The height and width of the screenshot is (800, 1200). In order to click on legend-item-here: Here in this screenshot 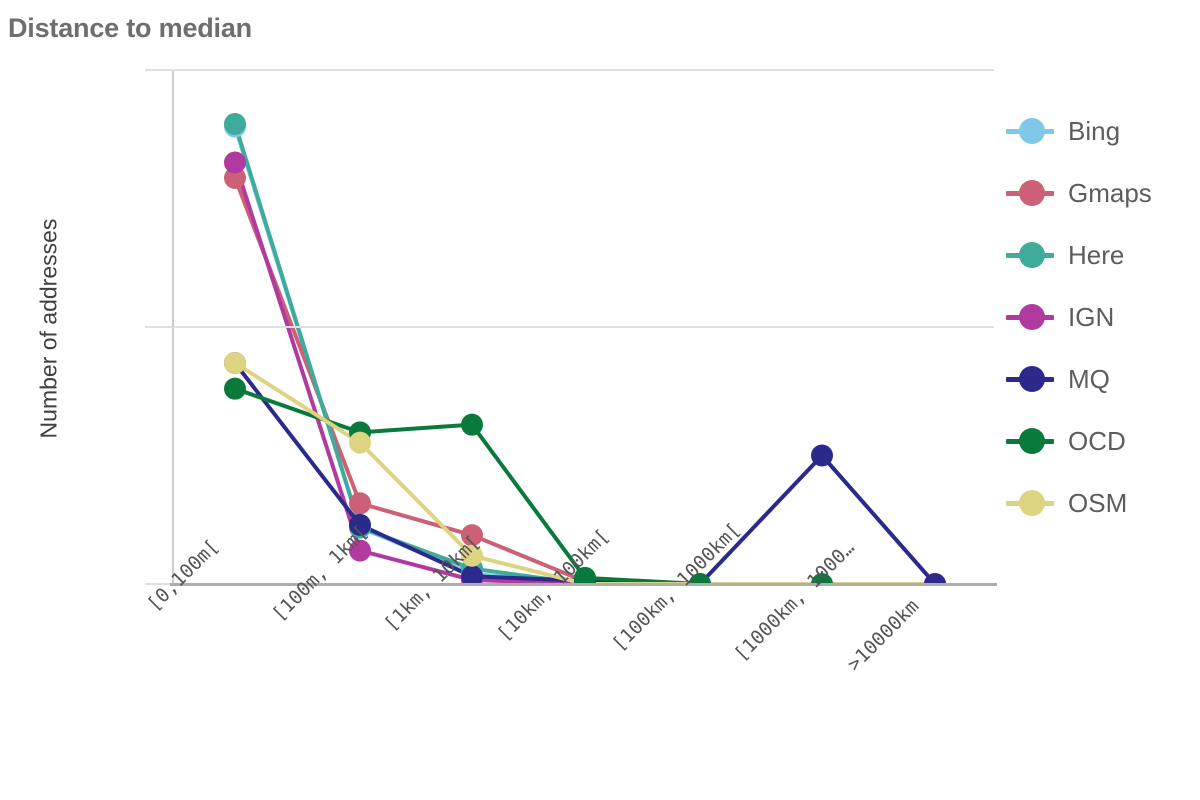, I will do `click(1103, 255)`.